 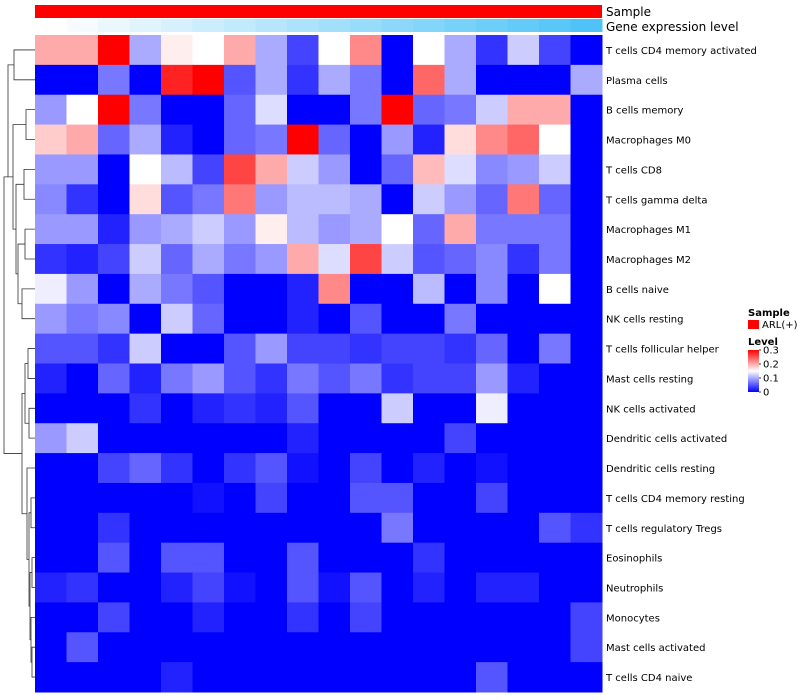 What do you see at coordinates (637, 290) in the screenshot?
I see `row-label: B cells naive` at bounding box center [637, 290].